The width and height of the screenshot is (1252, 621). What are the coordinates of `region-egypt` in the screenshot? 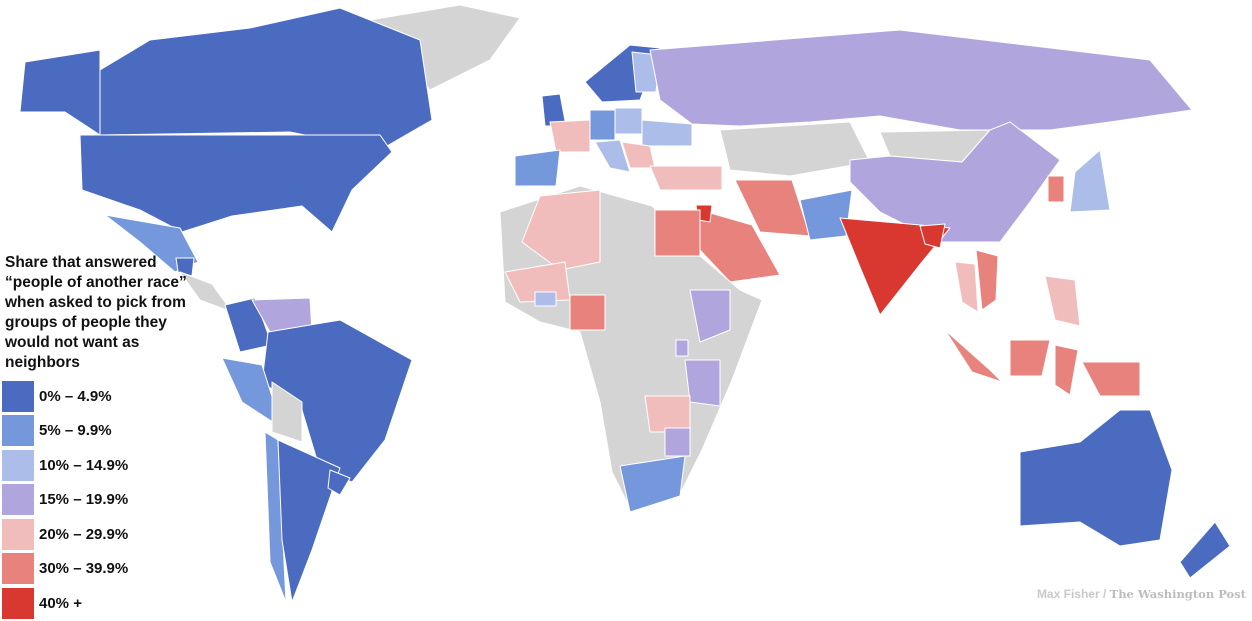 It's located at (677, 233).